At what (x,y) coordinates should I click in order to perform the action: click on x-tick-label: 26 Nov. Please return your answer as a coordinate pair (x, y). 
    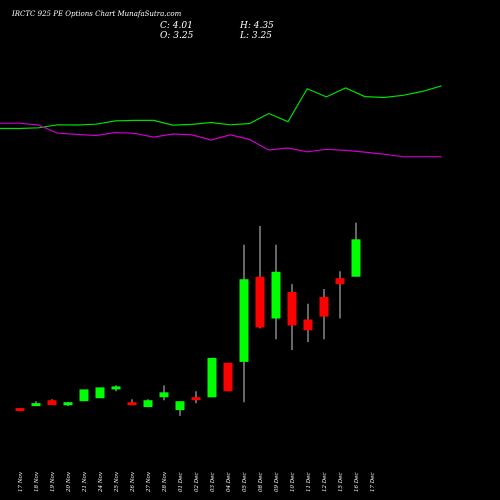
    Looking at the image, I should click on (133, 482).